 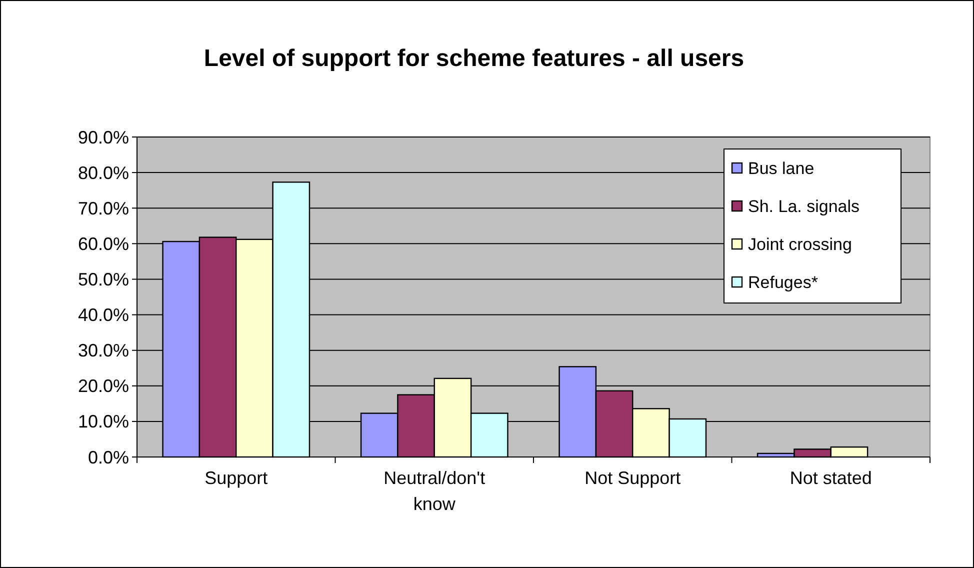 What do you see at coordinates (435, 491) in the screenshot?
I see `x-tick-label: Neutral/don't know` at bounding box center [435, 491].